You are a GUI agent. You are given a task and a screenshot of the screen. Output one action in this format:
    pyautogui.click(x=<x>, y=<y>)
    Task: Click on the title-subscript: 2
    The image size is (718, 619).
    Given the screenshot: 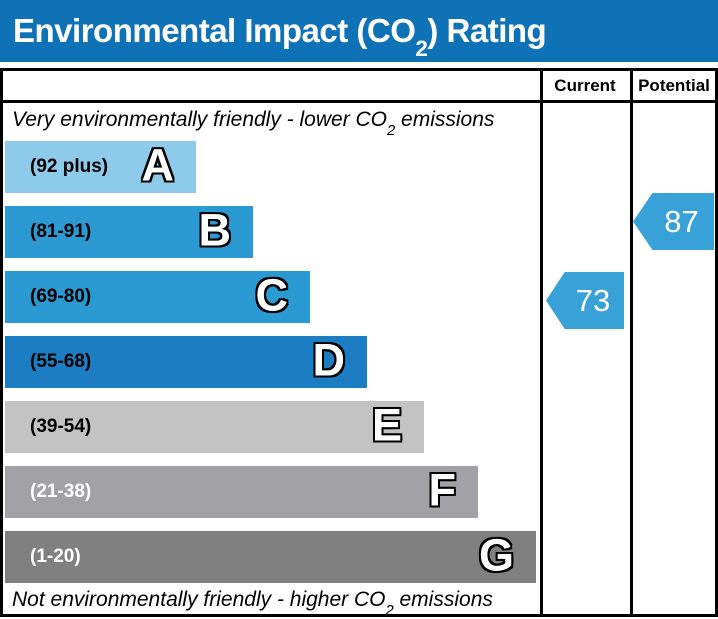 What is the action you would take?
    pyautogui.click(x=421, y=48)
    